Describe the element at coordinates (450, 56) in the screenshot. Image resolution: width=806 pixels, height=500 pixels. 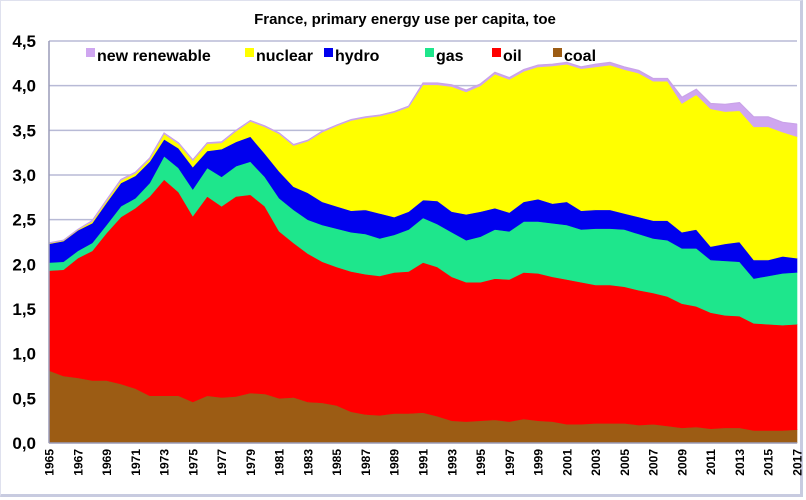
I see `legend-label: gas` at that location.